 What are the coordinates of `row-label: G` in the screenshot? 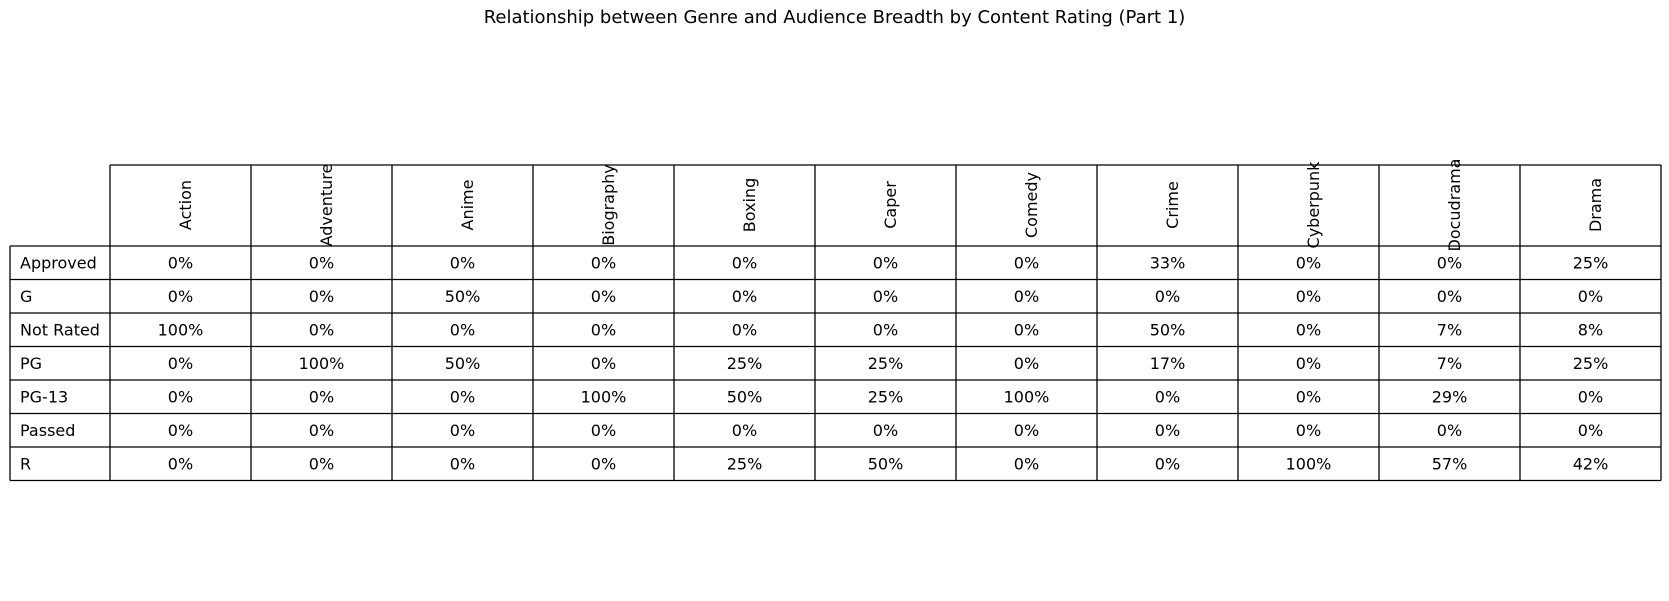 It's located at (26, 296).